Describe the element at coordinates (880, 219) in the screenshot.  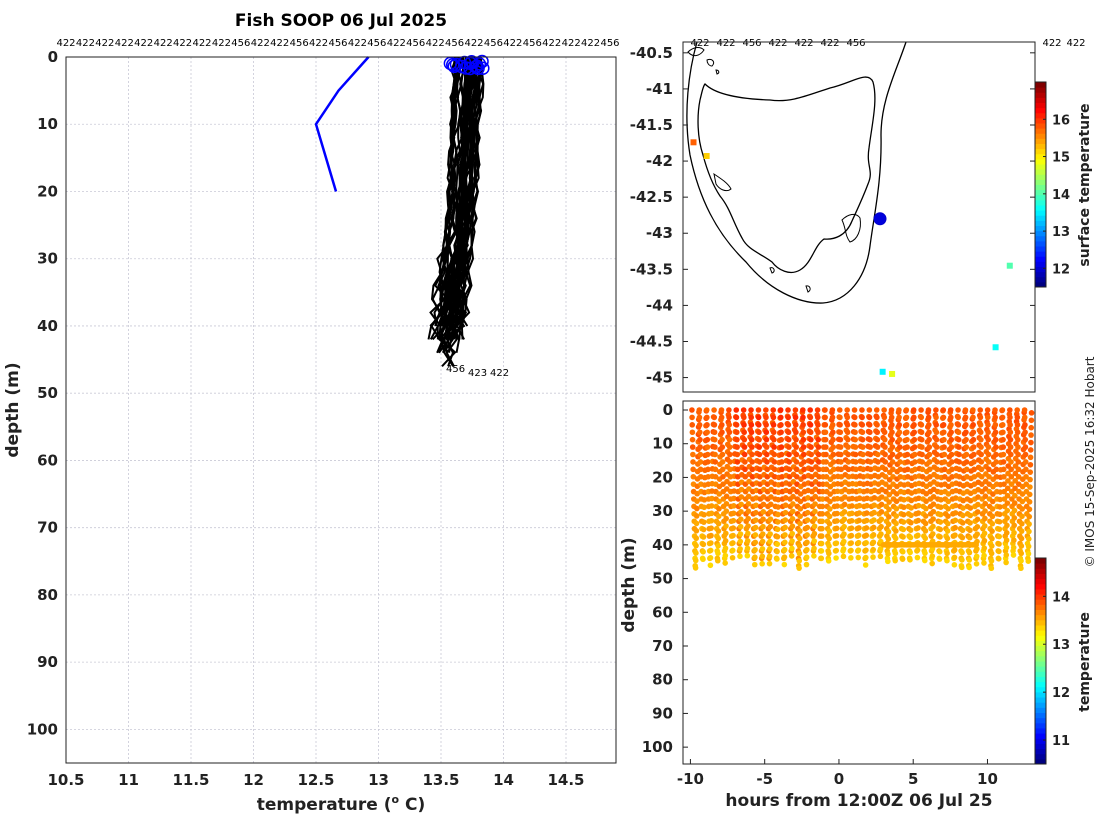
I see `ship-position-marker` at that location.